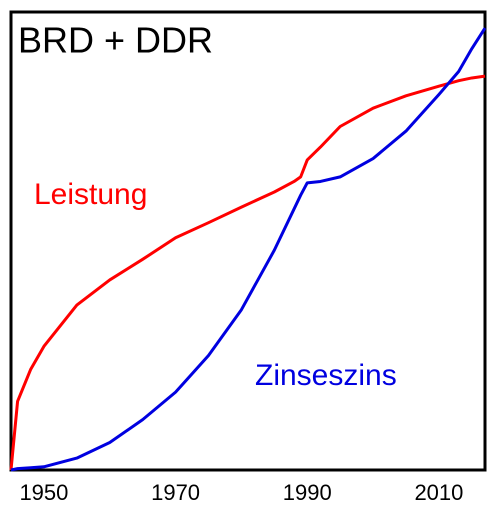 This screenshot has height=515, width=487. Describe the element at coordinates (175, 492) in the screenshot. I see `x-tick-label: 1970` at that location.